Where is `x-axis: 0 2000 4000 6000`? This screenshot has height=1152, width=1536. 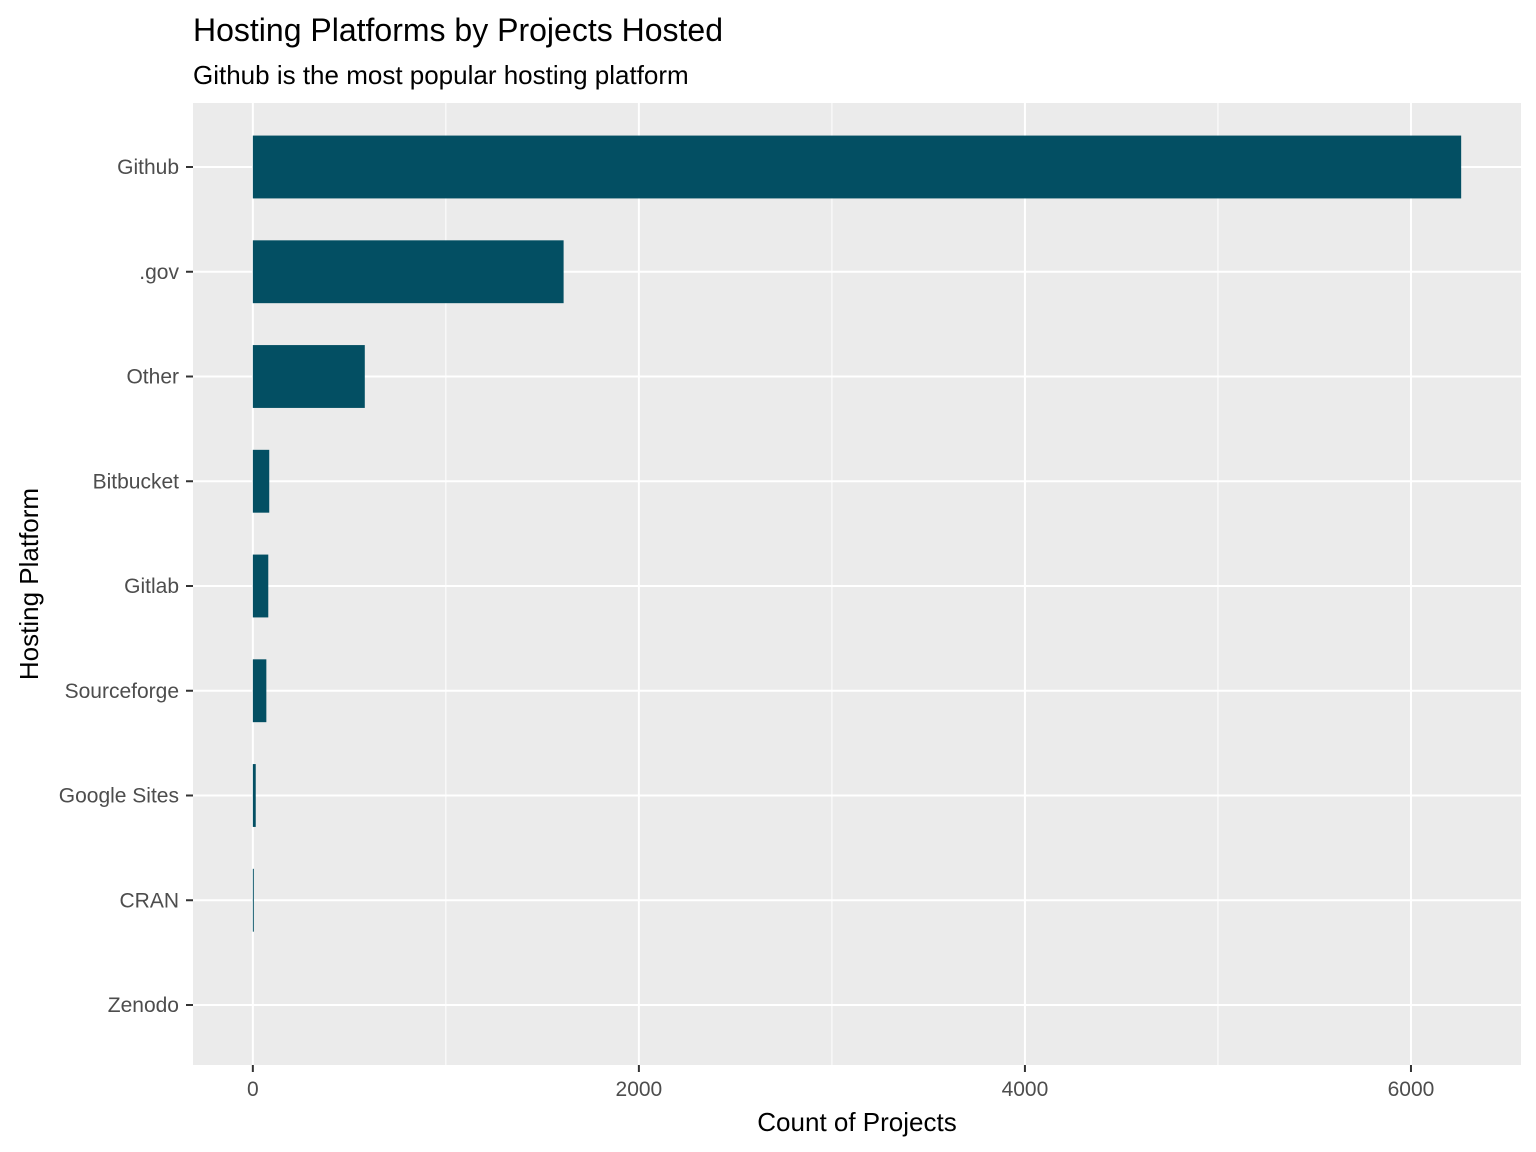
x-axis: 0 2000 4000 6000 is located at coordinates (840, 1083).